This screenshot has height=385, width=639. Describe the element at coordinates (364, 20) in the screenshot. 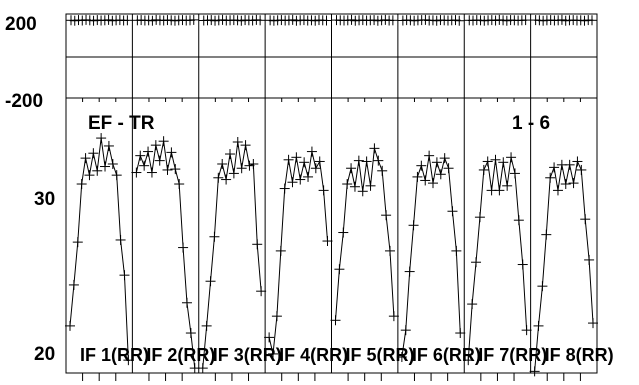

I see `phase-line-if5` at that location.